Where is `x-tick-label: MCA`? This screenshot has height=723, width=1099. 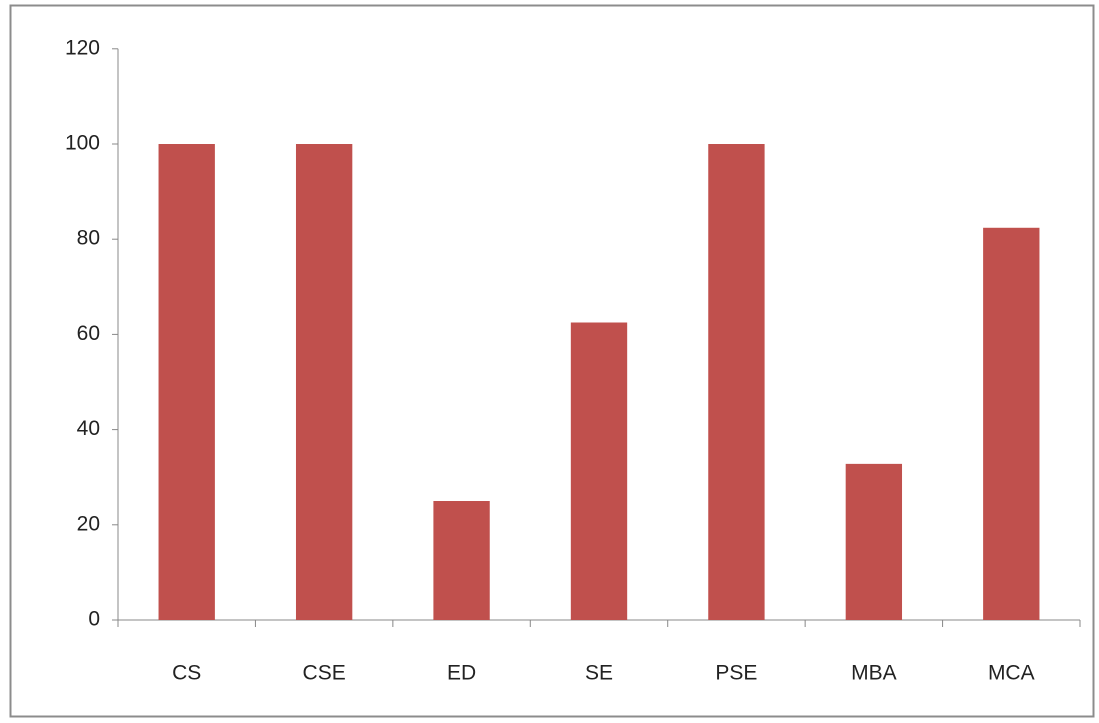
x-tick-label: MCA is located at coordinates (1011, 673).